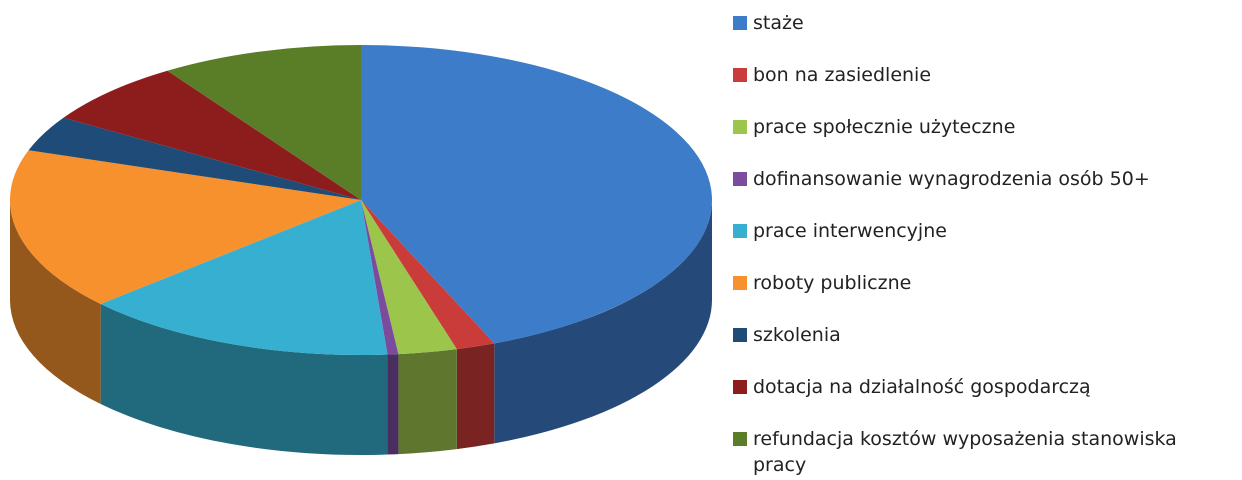 This screenshot has height=480, width=1242. I want to click on legend-label: dotacja na działalność gospodarczą, so click(922, 387).